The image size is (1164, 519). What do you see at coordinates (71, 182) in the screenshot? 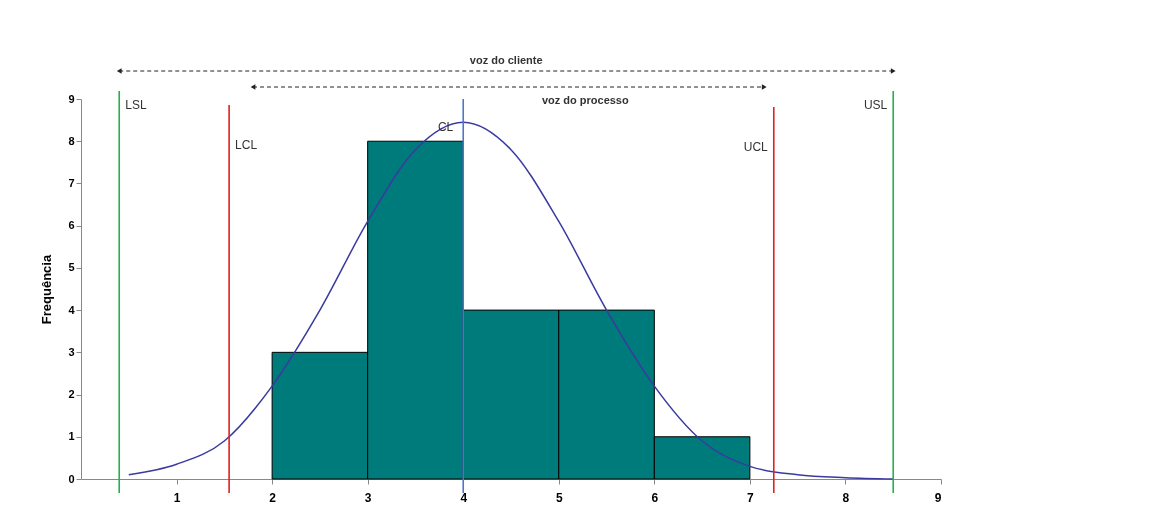
I see `y-tick-label: 7` at bounding box center [71, 182].